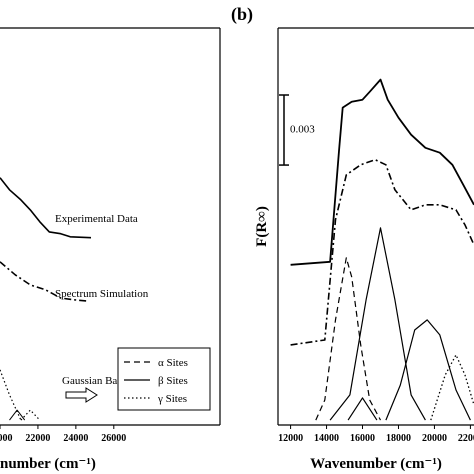 This screenshot has width=474, height=474. Describe the element at coordinates (97, 381) in the screenshot. I see `annotation: Gaussian Bands` at that location.